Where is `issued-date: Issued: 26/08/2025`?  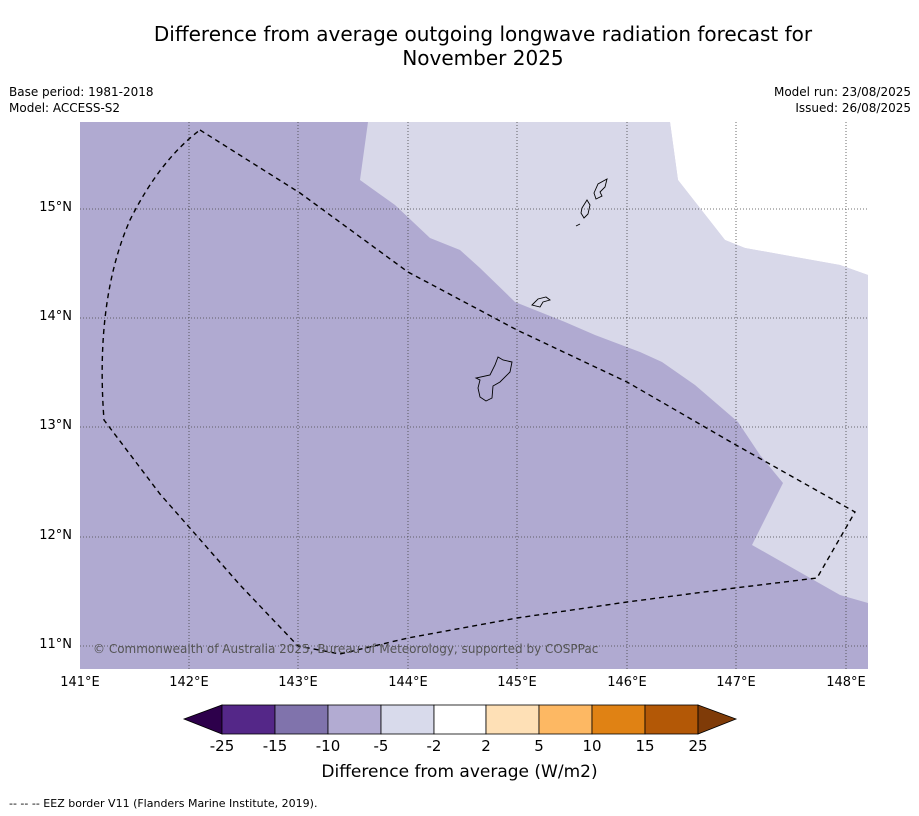 issued-date: Issued: 26/08/2025 is located at coordinates (853, 108).